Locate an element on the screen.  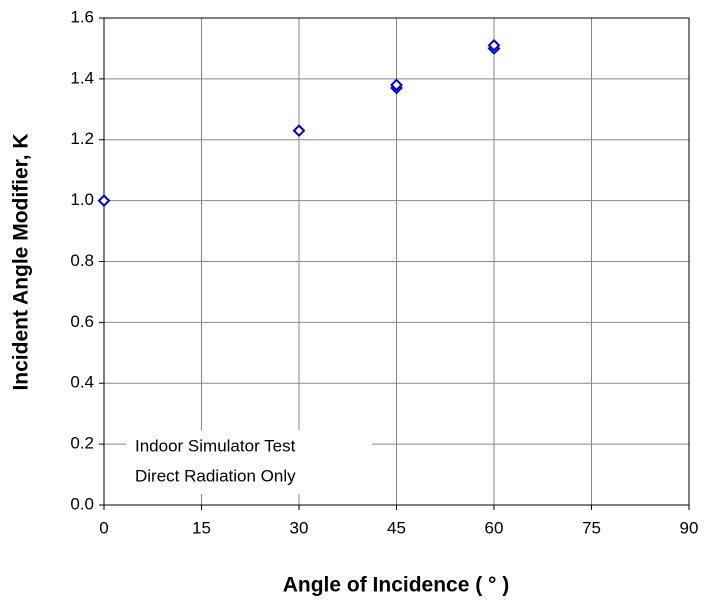
x-tick-label: 60 is located at coordinates (494, 527).